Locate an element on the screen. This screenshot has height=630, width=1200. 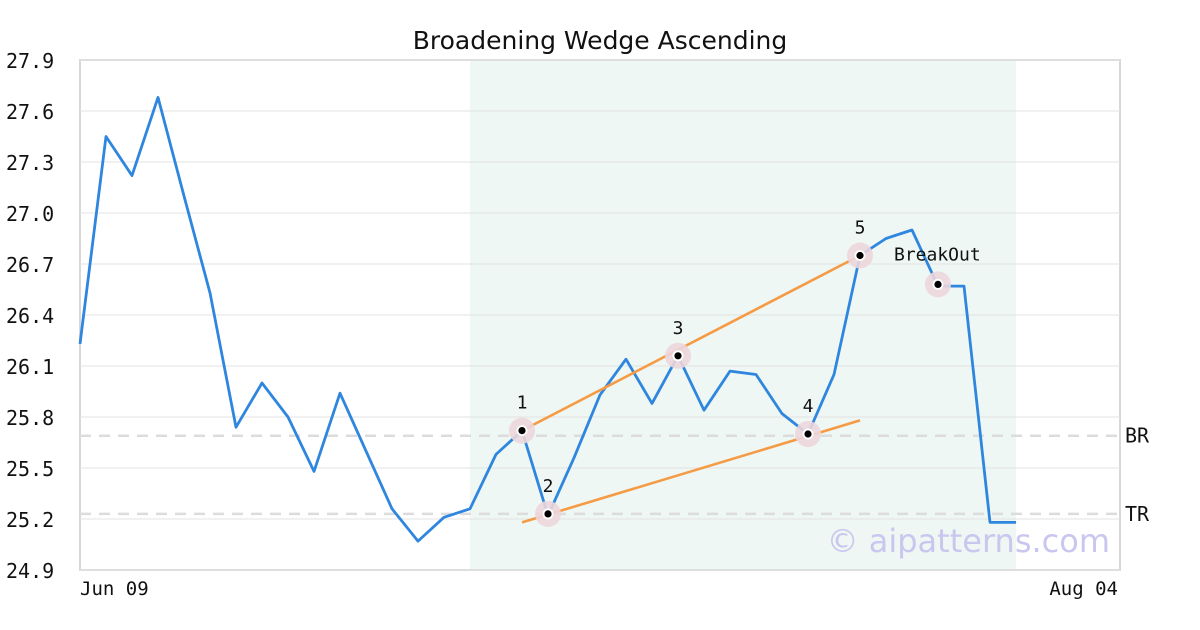
reference-label-br: BR is located at coordinates (1137, 436).